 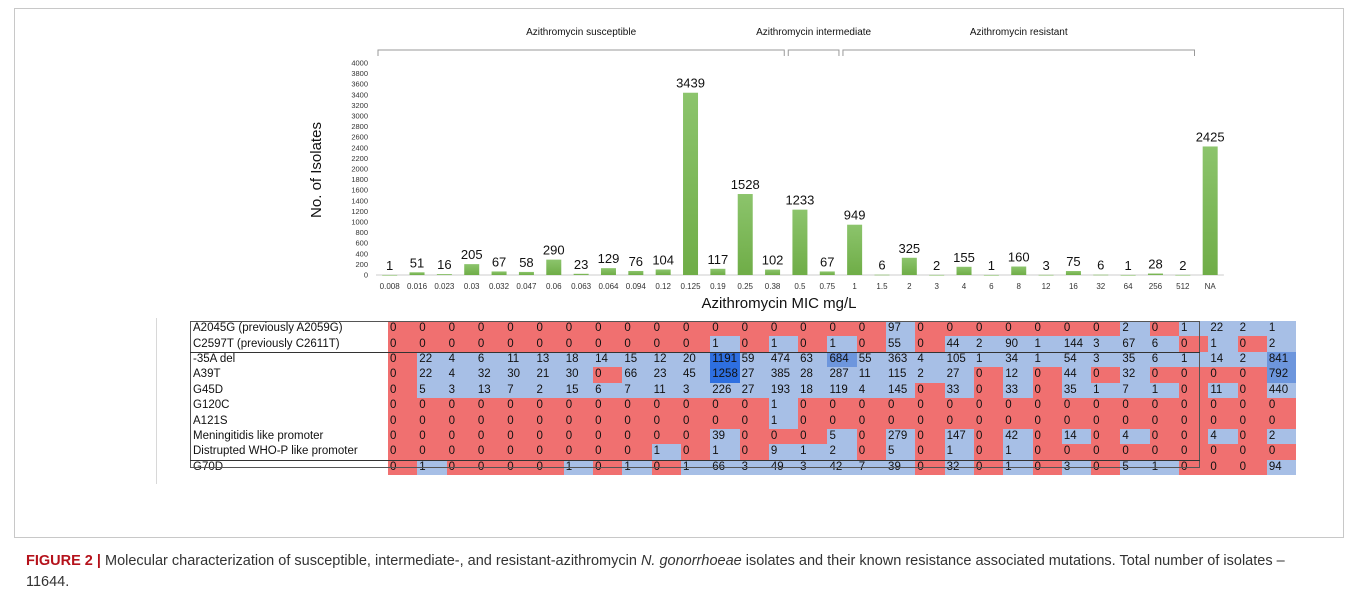 What do you see at coordinates (289, 390) in the screenshot?
I see `heatmap-row-label: G45D` at bounding box center [289, 390].